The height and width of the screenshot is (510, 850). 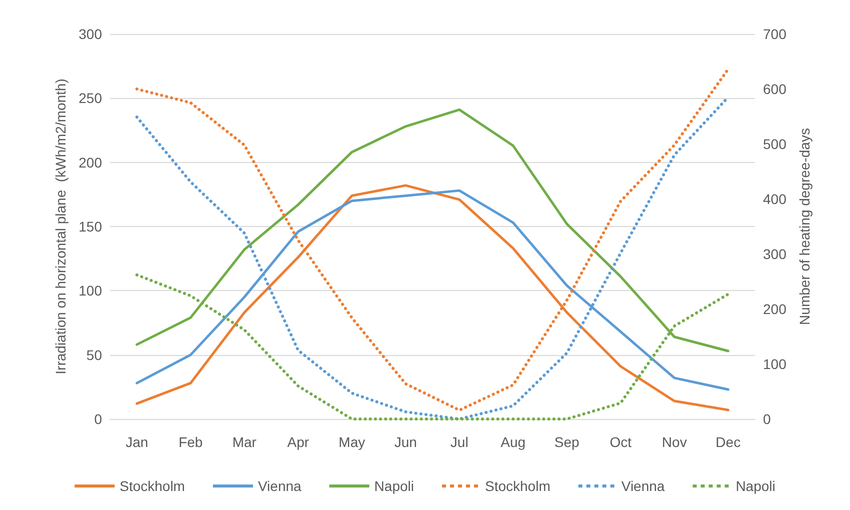 I want to click on x-tick-label: Sep, so click(x=567, y=442).